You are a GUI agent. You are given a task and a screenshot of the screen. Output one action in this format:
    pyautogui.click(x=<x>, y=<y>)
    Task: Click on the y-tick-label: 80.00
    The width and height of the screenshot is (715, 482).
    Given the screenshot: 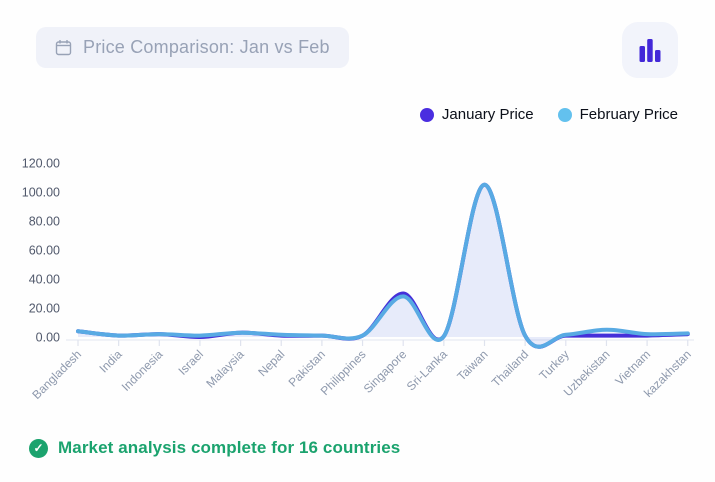 What is the action you would take?
    pyautogui.click(x=44, y=222)
    